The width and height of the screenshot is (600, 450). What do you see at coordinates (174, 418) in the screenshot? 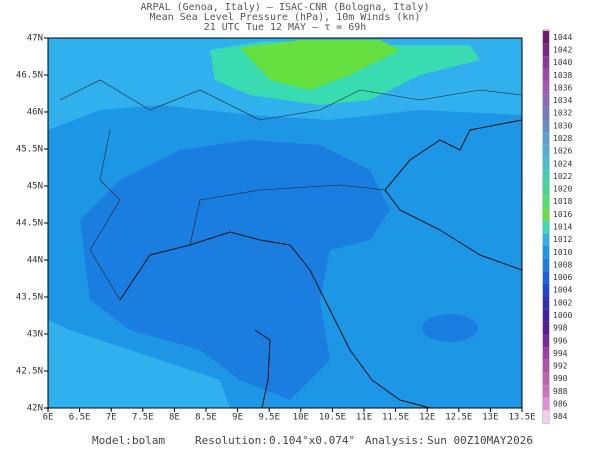
I see `x-tick-label: 8E` at bounding box center [174, 418].